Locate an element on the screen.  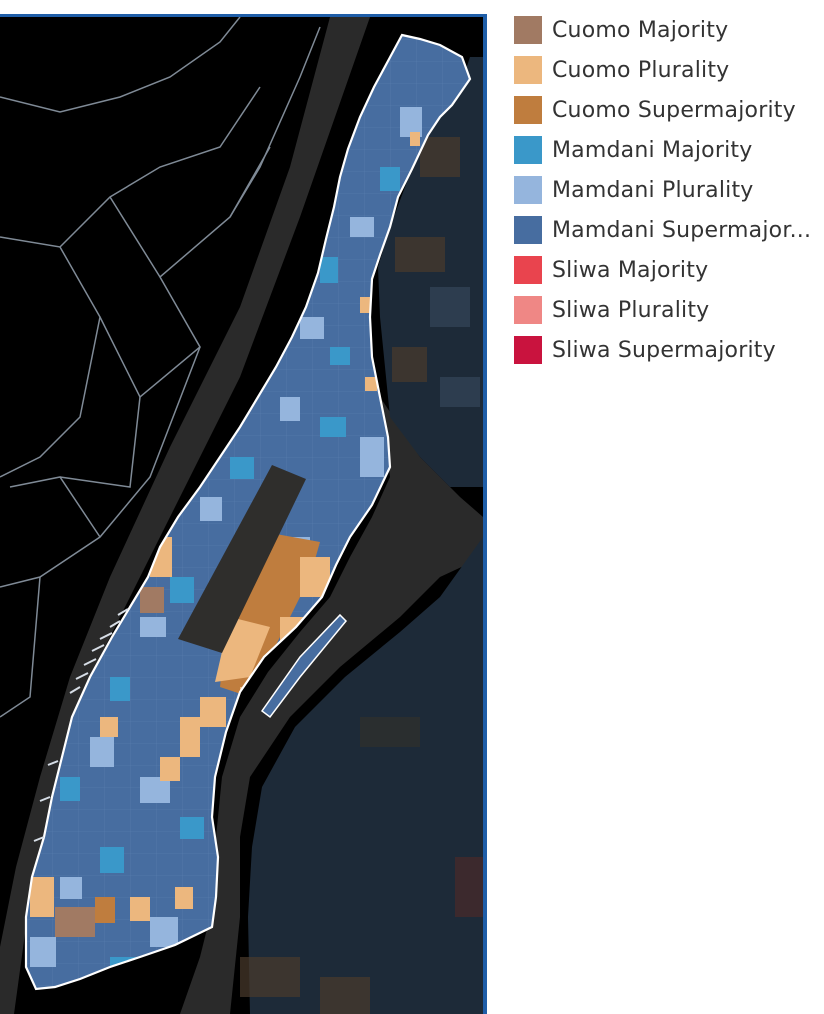
hudson-piers is located at coordinates (81, 725).